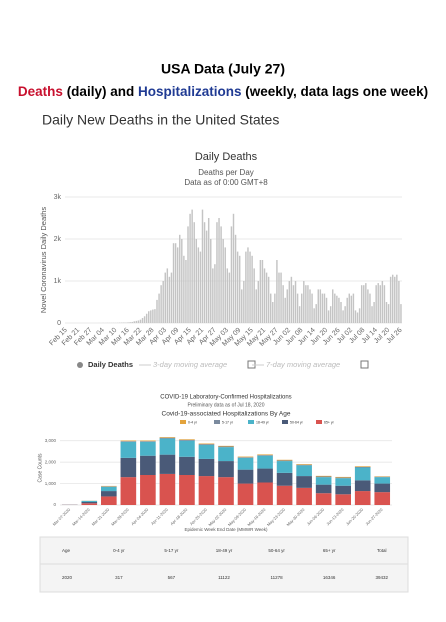 This screenshot has width=446, height=622. I want to click on section-heading: Daily New Deaths in the United States, so click(160, 120).